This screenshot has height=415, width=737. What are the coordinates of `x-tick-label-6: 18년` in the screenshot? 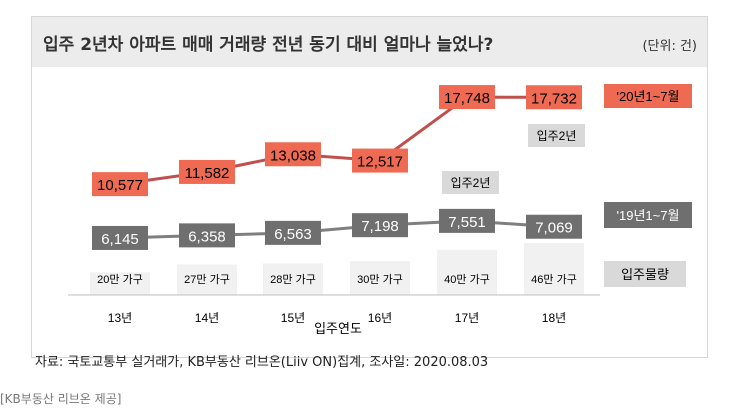 It's located at (554, 318).